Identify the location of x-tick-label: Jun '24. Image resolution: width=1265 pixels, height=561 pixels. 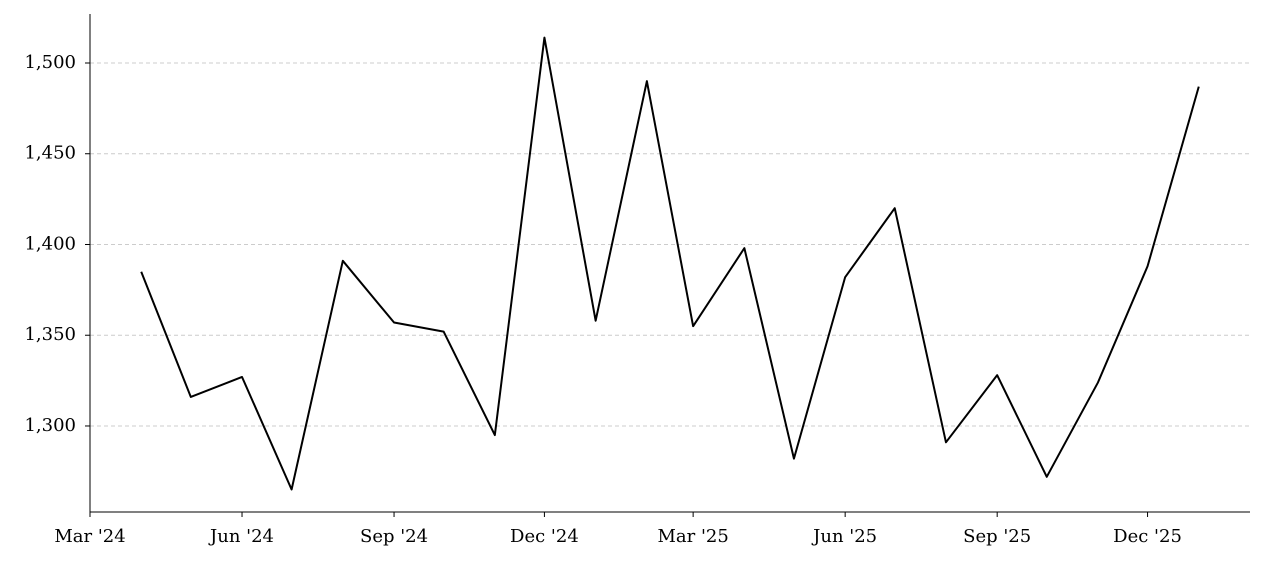
(241, 536).